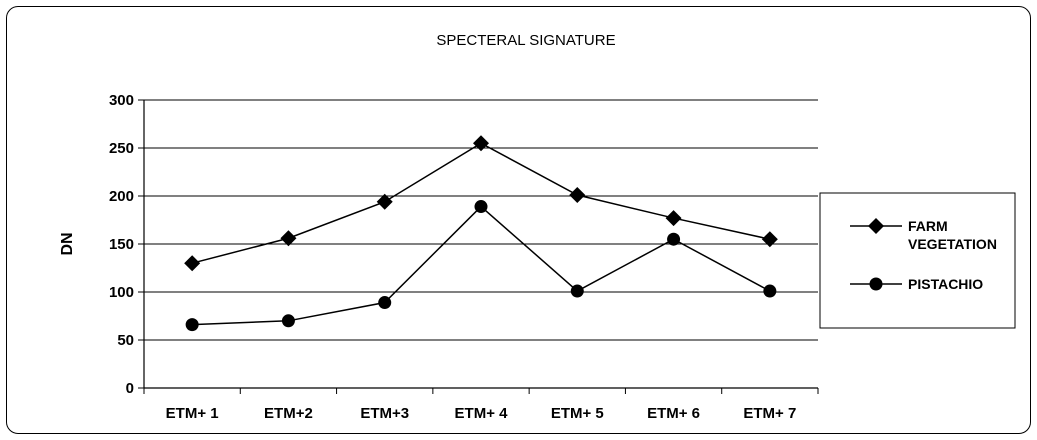  Describe the element at coordinates (952, 244) in the screenshot. I see `legend-label: VEGETATION` at that location.